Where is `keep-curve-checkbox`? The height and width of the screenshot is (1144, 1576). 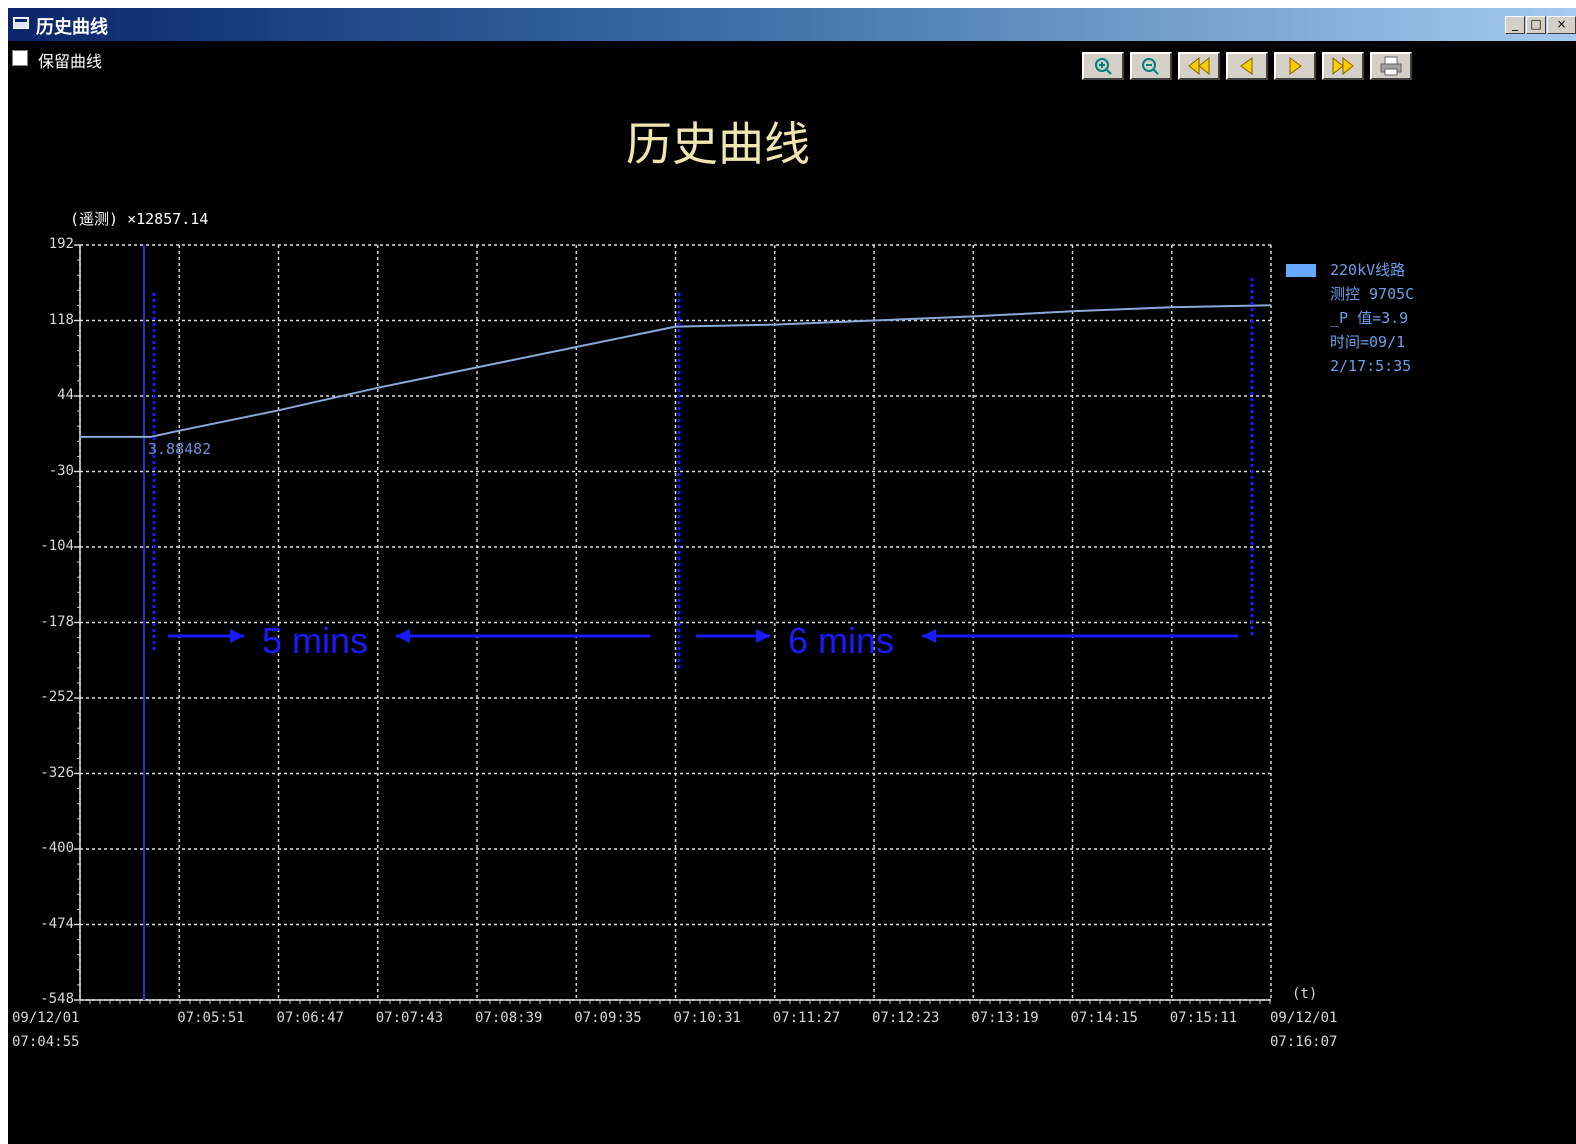 keep-curve-checkbox is located at coordinates (20, 58).